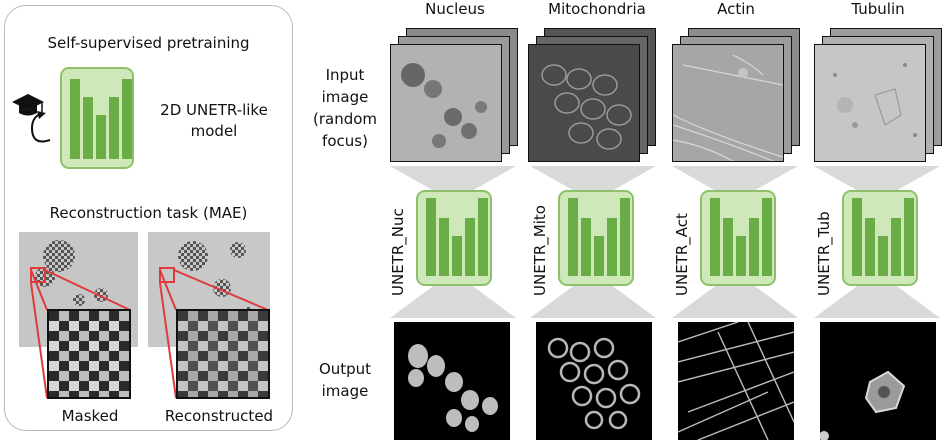  Describe the element at coordinates (345, 119) in the screenshot. I see `input-label-line3: (random` at that location.